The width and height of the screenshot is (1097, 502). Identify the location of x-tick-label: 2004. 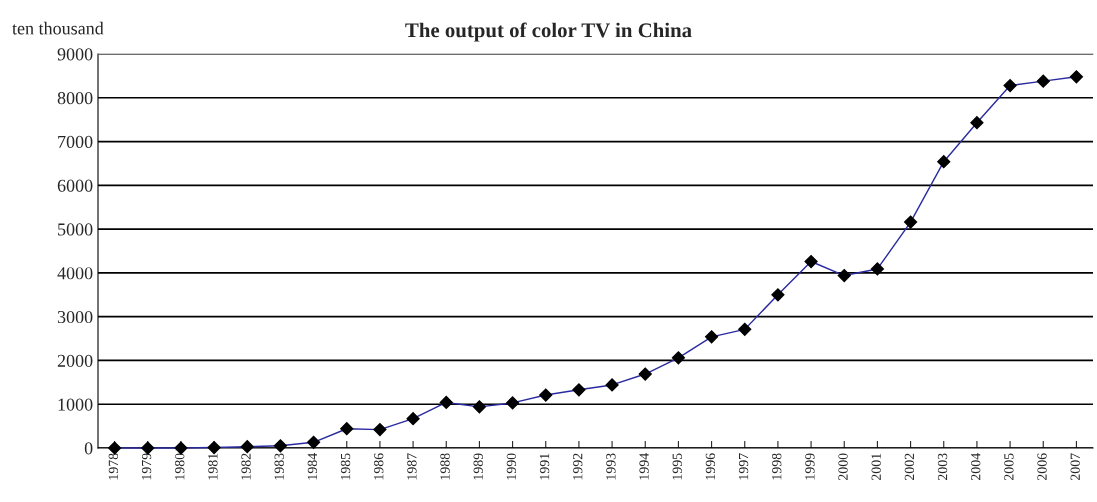
(976, 467).